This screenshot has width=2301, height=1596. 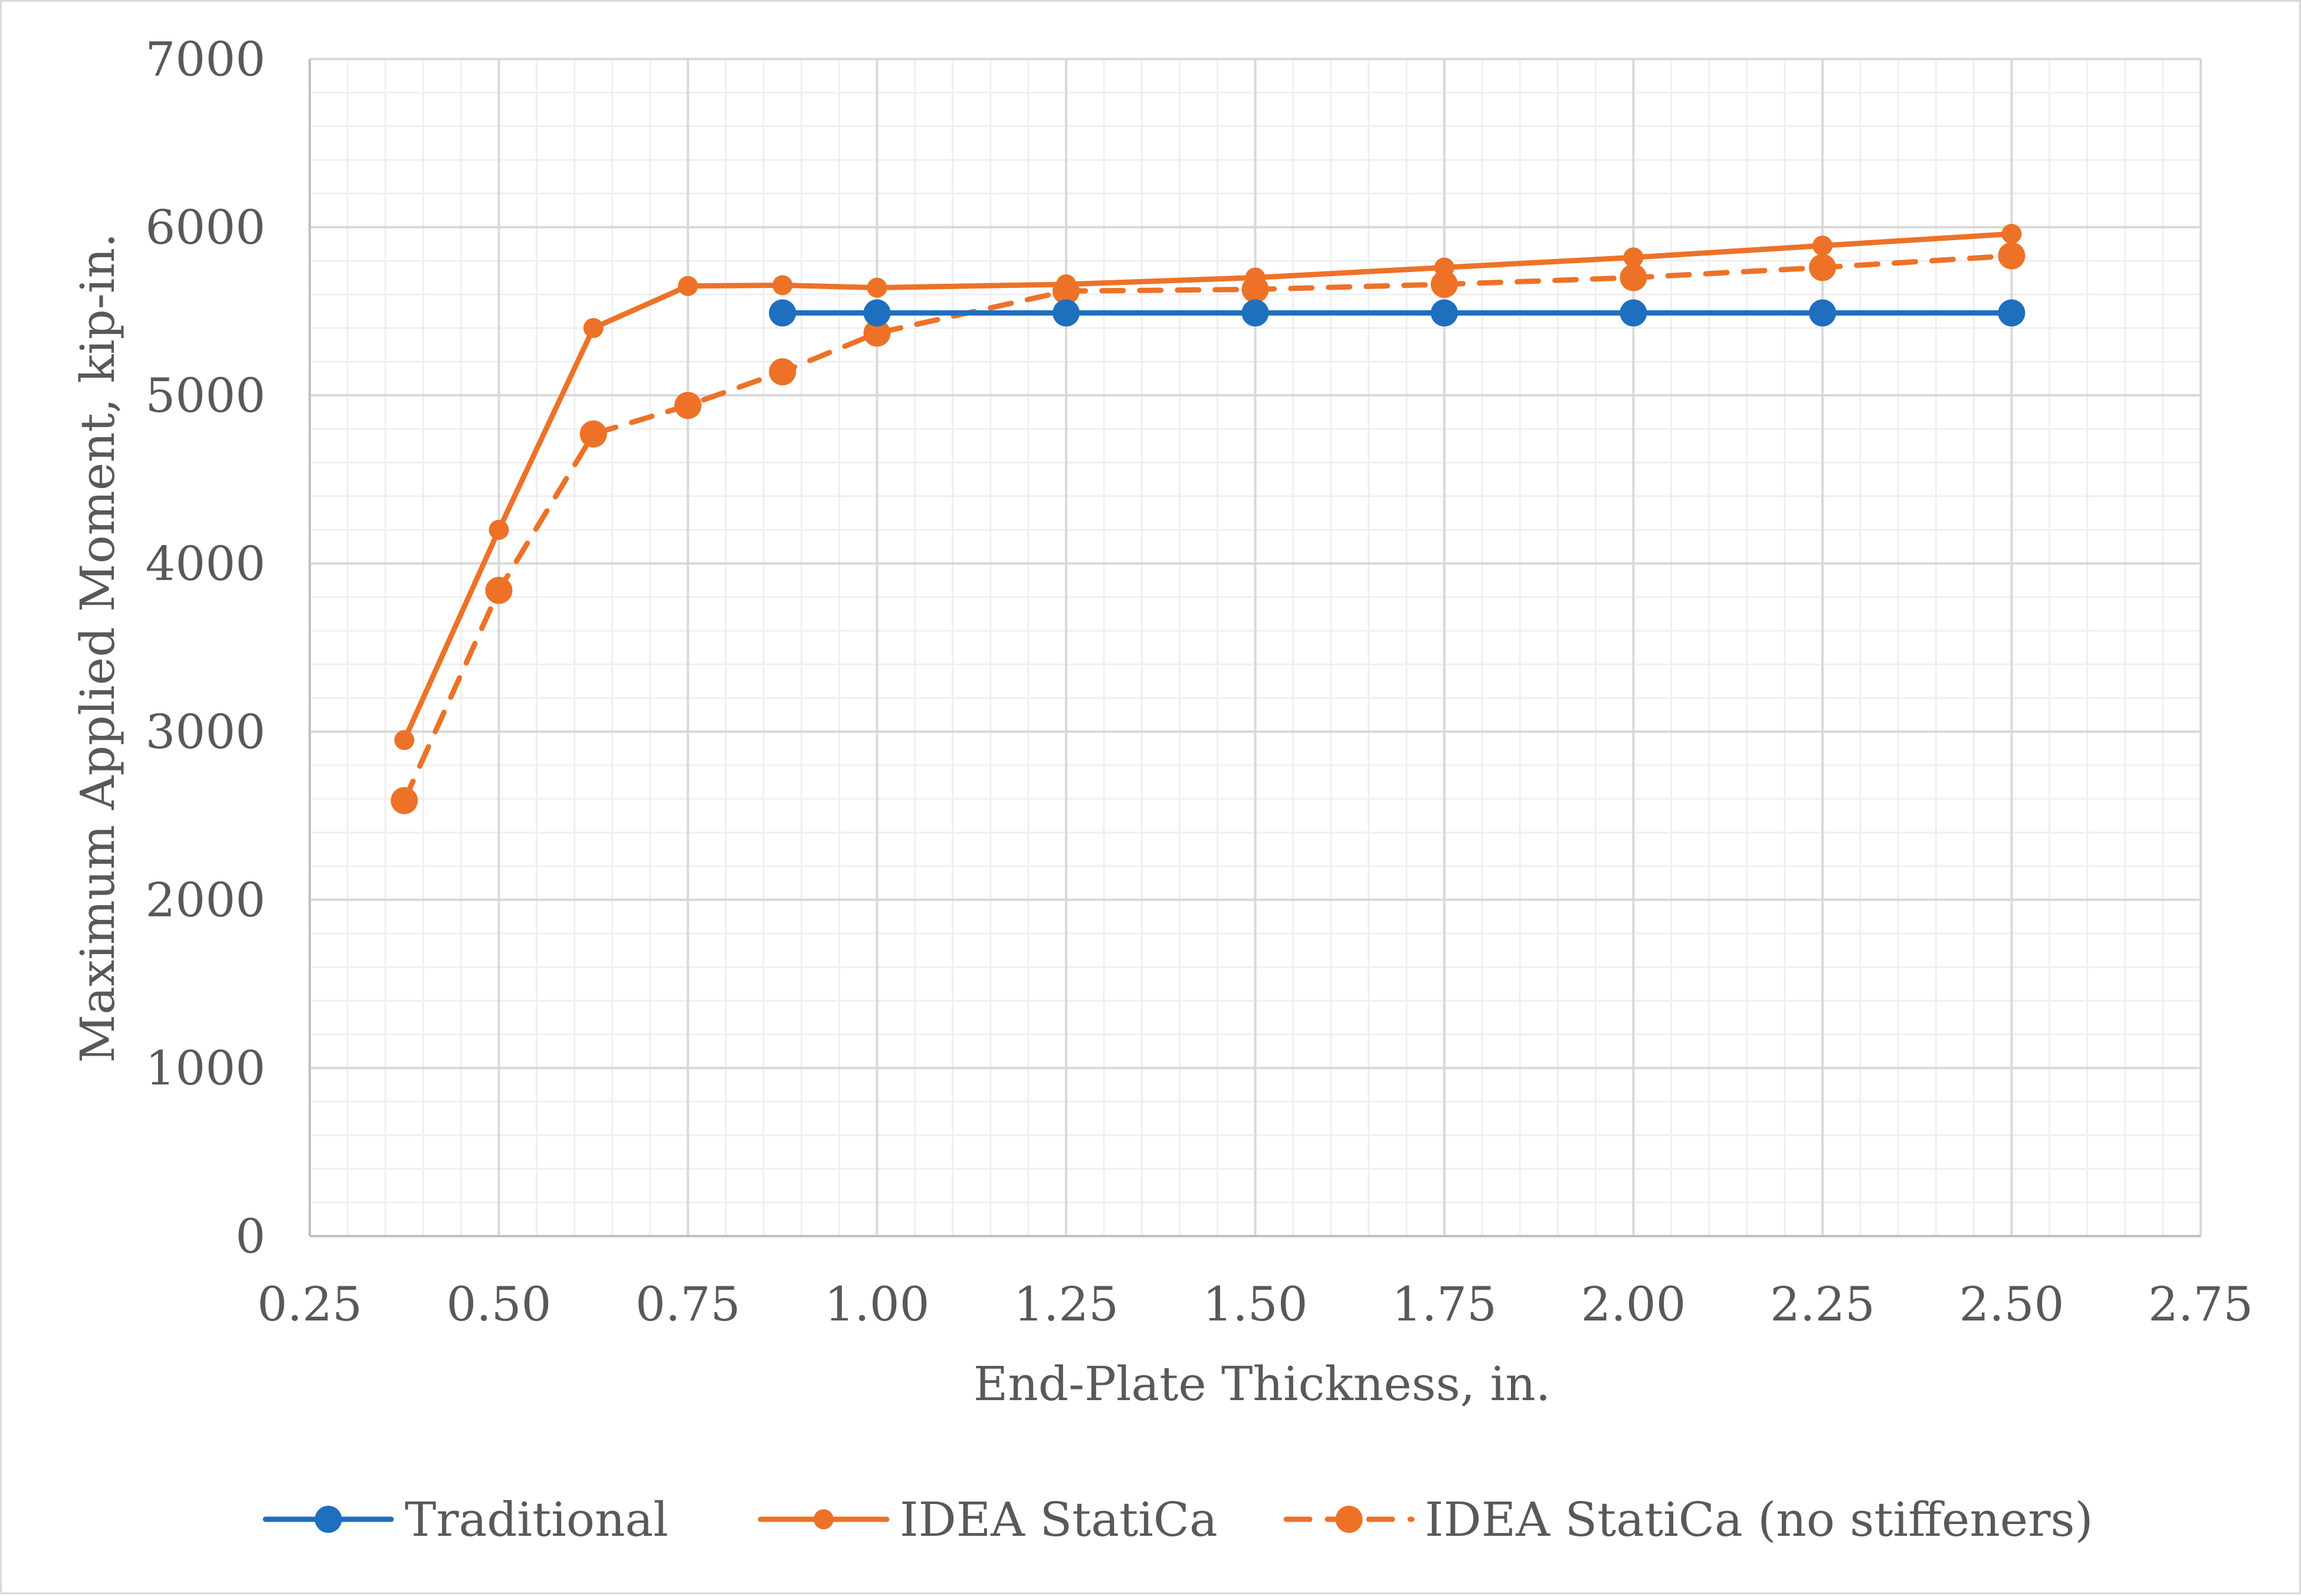 What do you see at coordinates (205, 59) in the screenshot?
I see `y-tick-label: 7000` at bounding box center [205, 59].